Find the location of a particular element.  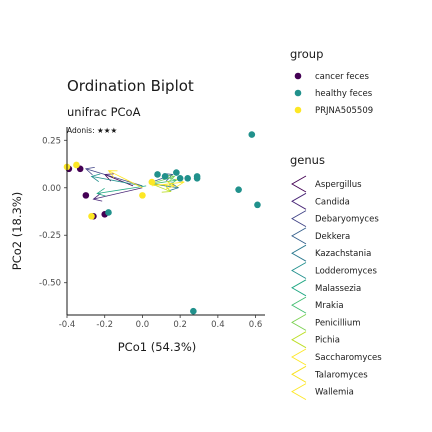

genus-legend-label: Aspergillus is located at coordinates (338, 185).